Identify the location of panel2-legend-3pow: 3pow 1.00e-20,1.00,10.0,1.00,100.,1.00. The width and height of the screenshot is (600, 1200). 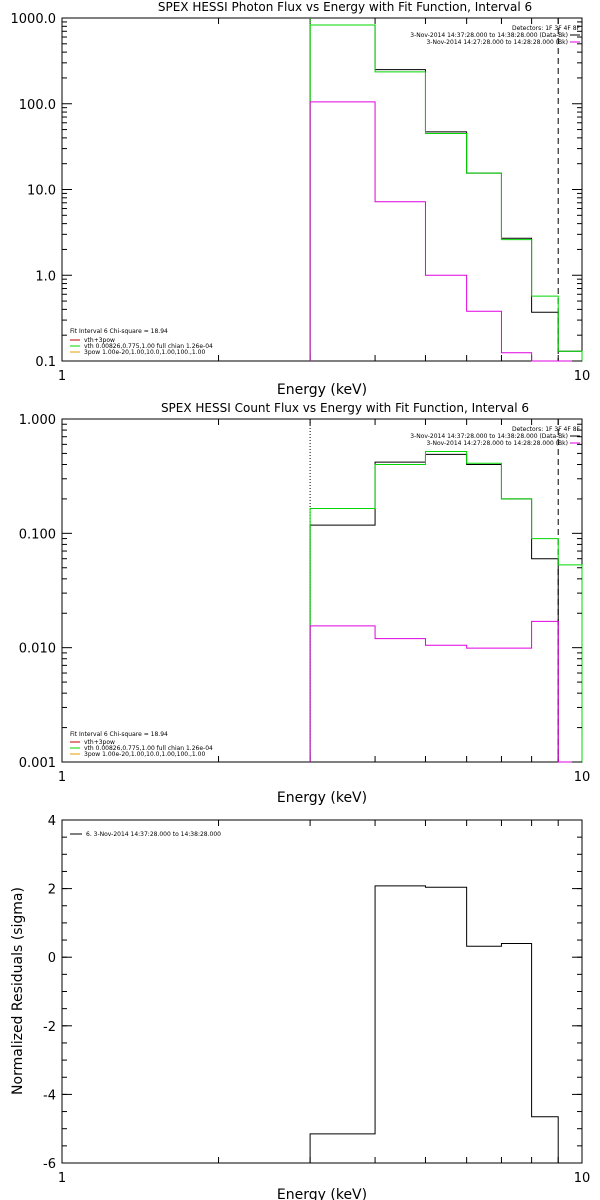
(144, 754).